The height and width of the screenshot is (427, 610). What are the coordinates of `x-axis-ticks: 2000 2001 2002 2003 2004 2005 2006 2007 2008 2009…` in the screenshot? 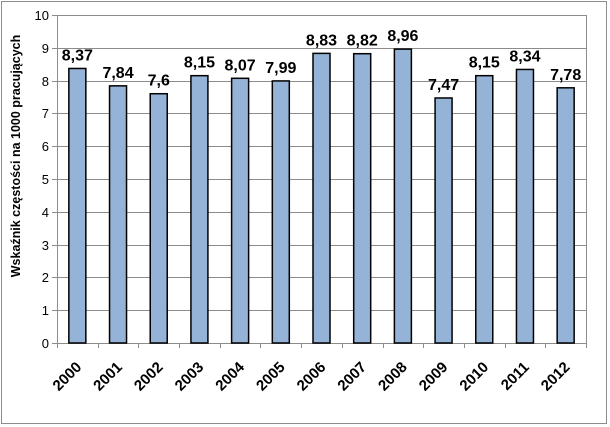 It's located at (312, 376).